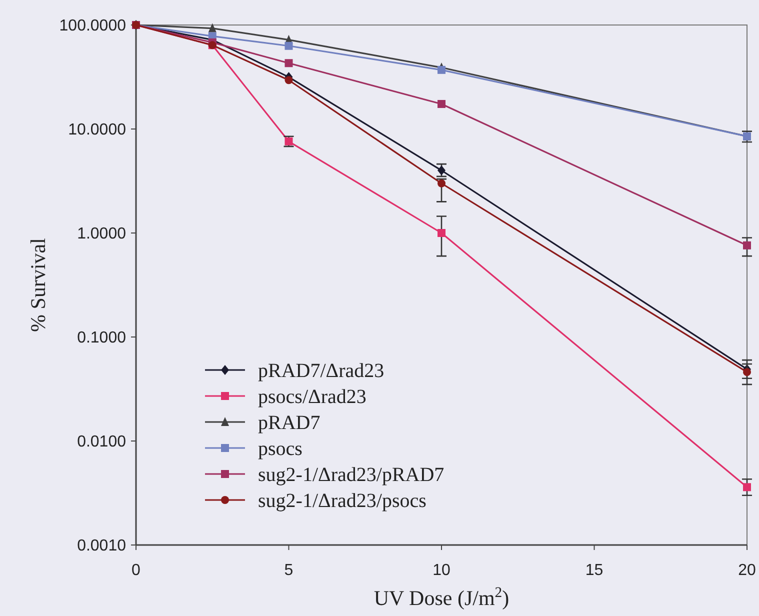 Image resolution: width=759 pixels, height=616 pixels. I want to click on legend-label: psocs/Δrad23, so click(312, 397).